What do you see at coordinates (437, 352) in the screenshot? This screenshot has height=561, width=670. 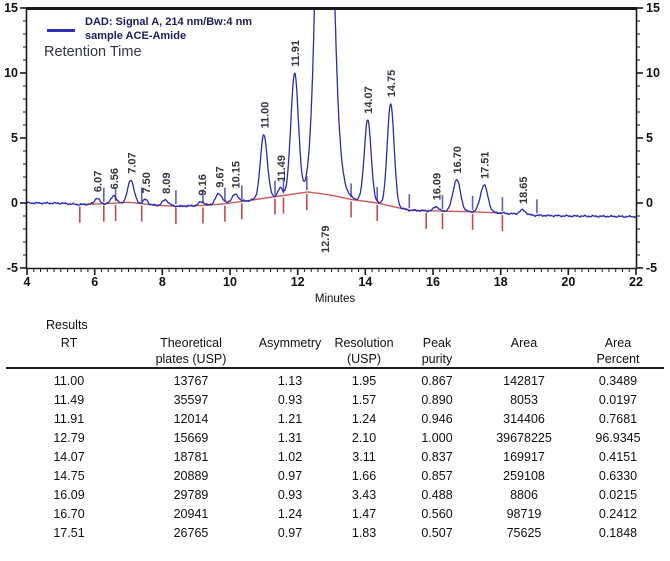 I see `column-header-peak: Peak purity` at bounding box center [437, 352].